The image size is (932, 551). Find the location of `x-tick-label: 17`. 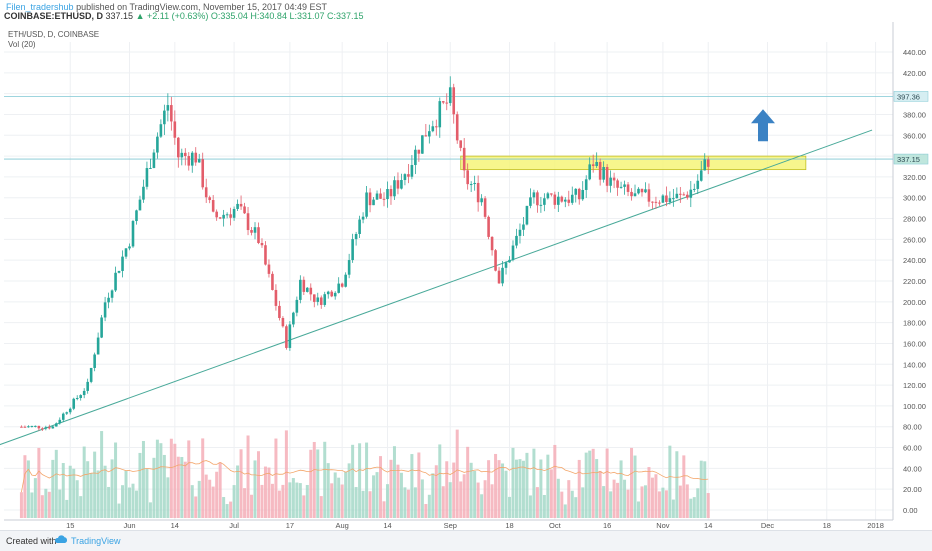

x-tick-label: 17 is located at coordinates (290, 525).